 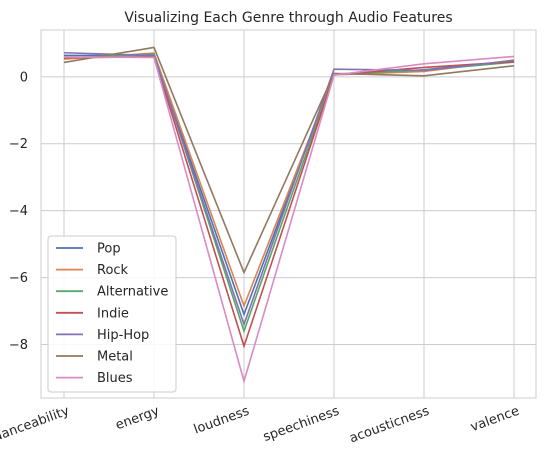 What do you see at coordinates (24, 77) in the screenshot?
I see `y-tick-label: 0` at bounding box center [24, 77].